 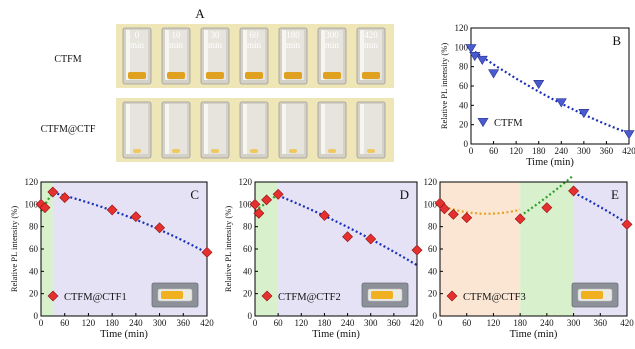 I want to click on vial-time-value: 180, so click(x=293, y=35).